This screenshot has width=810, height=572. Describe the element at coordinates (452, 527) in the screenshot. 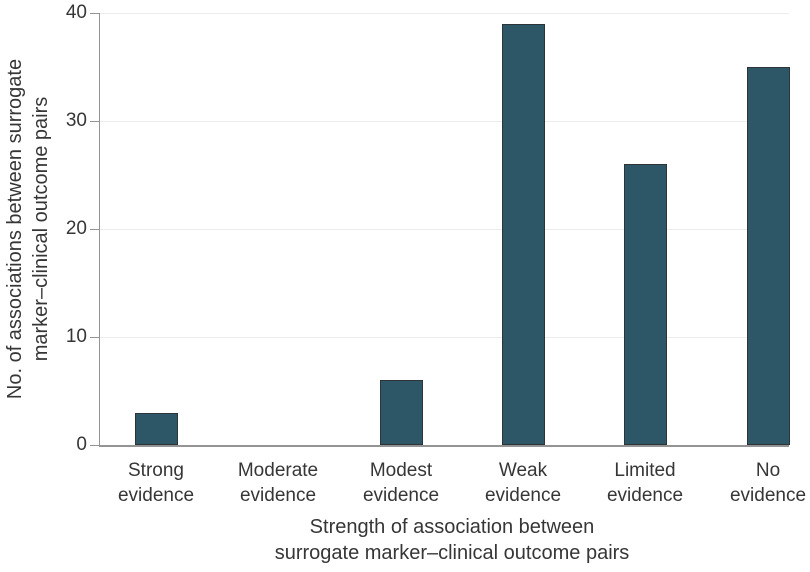

I see `x-axis-title-line1: Strength of association between` at that location.